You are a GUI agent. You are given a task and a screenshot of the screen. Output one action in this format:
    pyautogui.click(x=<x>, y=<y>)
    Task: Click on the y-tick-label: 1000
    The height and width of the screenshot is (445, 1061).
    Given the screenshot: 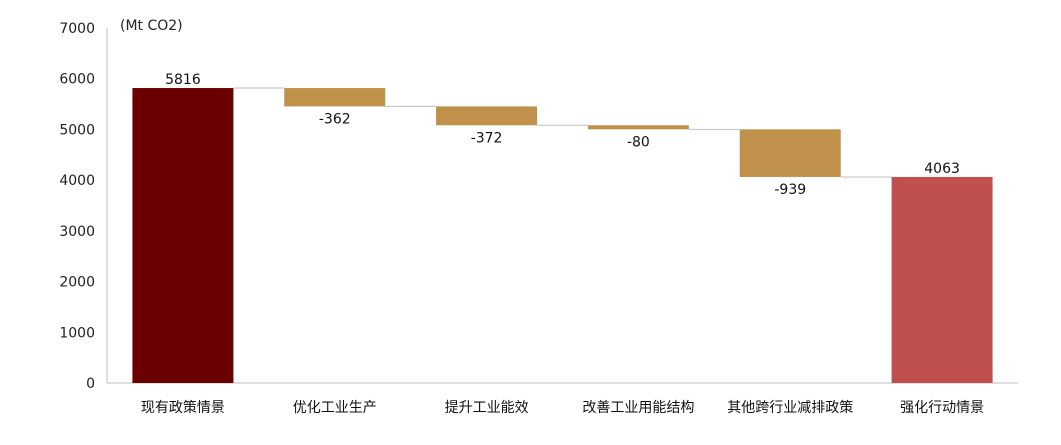 What is the action you would take?
    pyautogui.click(x=77, y=333)
    